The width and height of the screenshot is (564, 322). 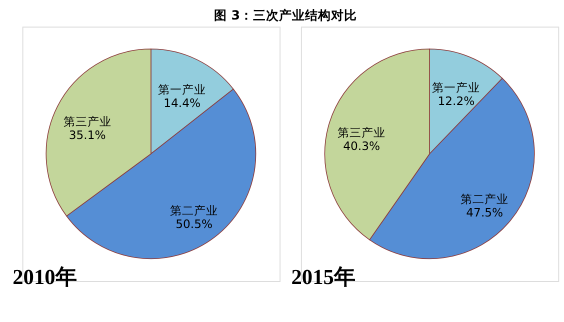 What do you see at coordinates (285, 14) in the screenshot?
I see `text: 图 3：三次产业结构对比` at bounding box center [285, 14].